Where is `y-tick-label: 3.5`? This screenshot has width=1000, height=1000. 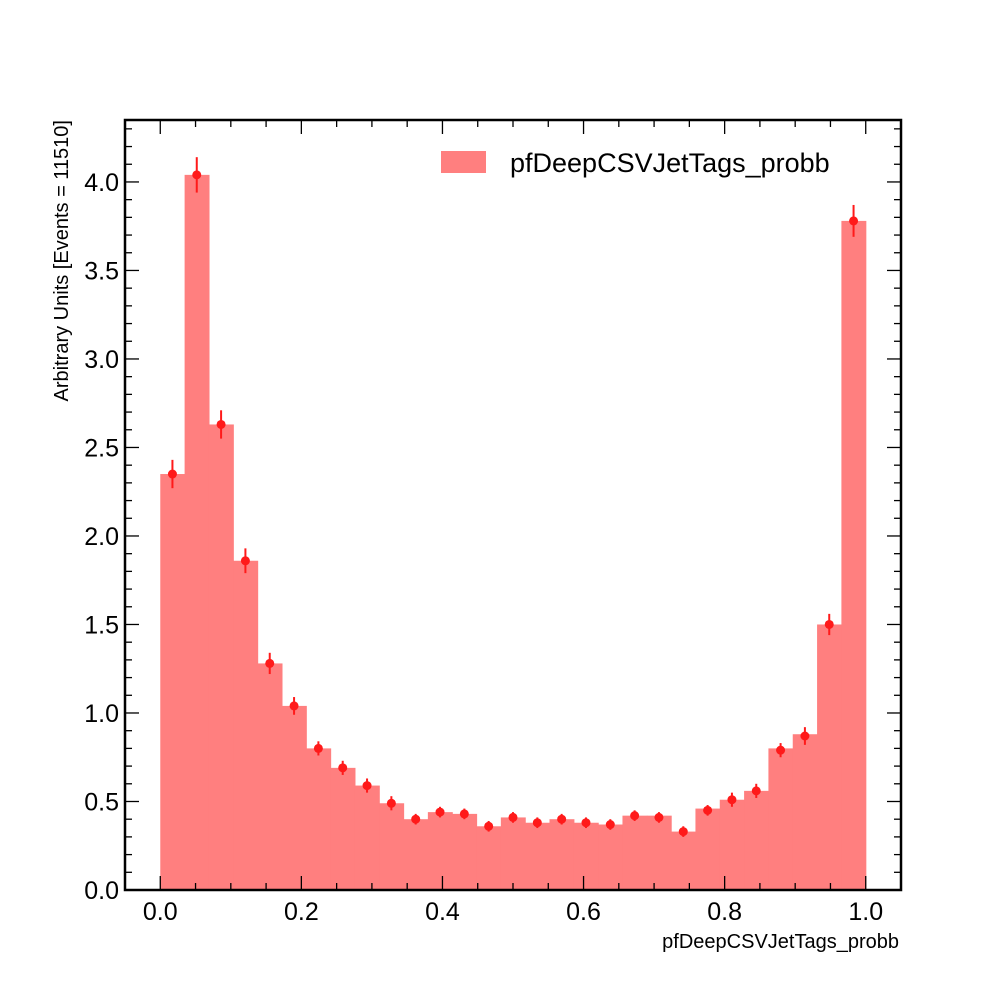 y-tick-label: 3.5 is located at coordinates (101, 271).